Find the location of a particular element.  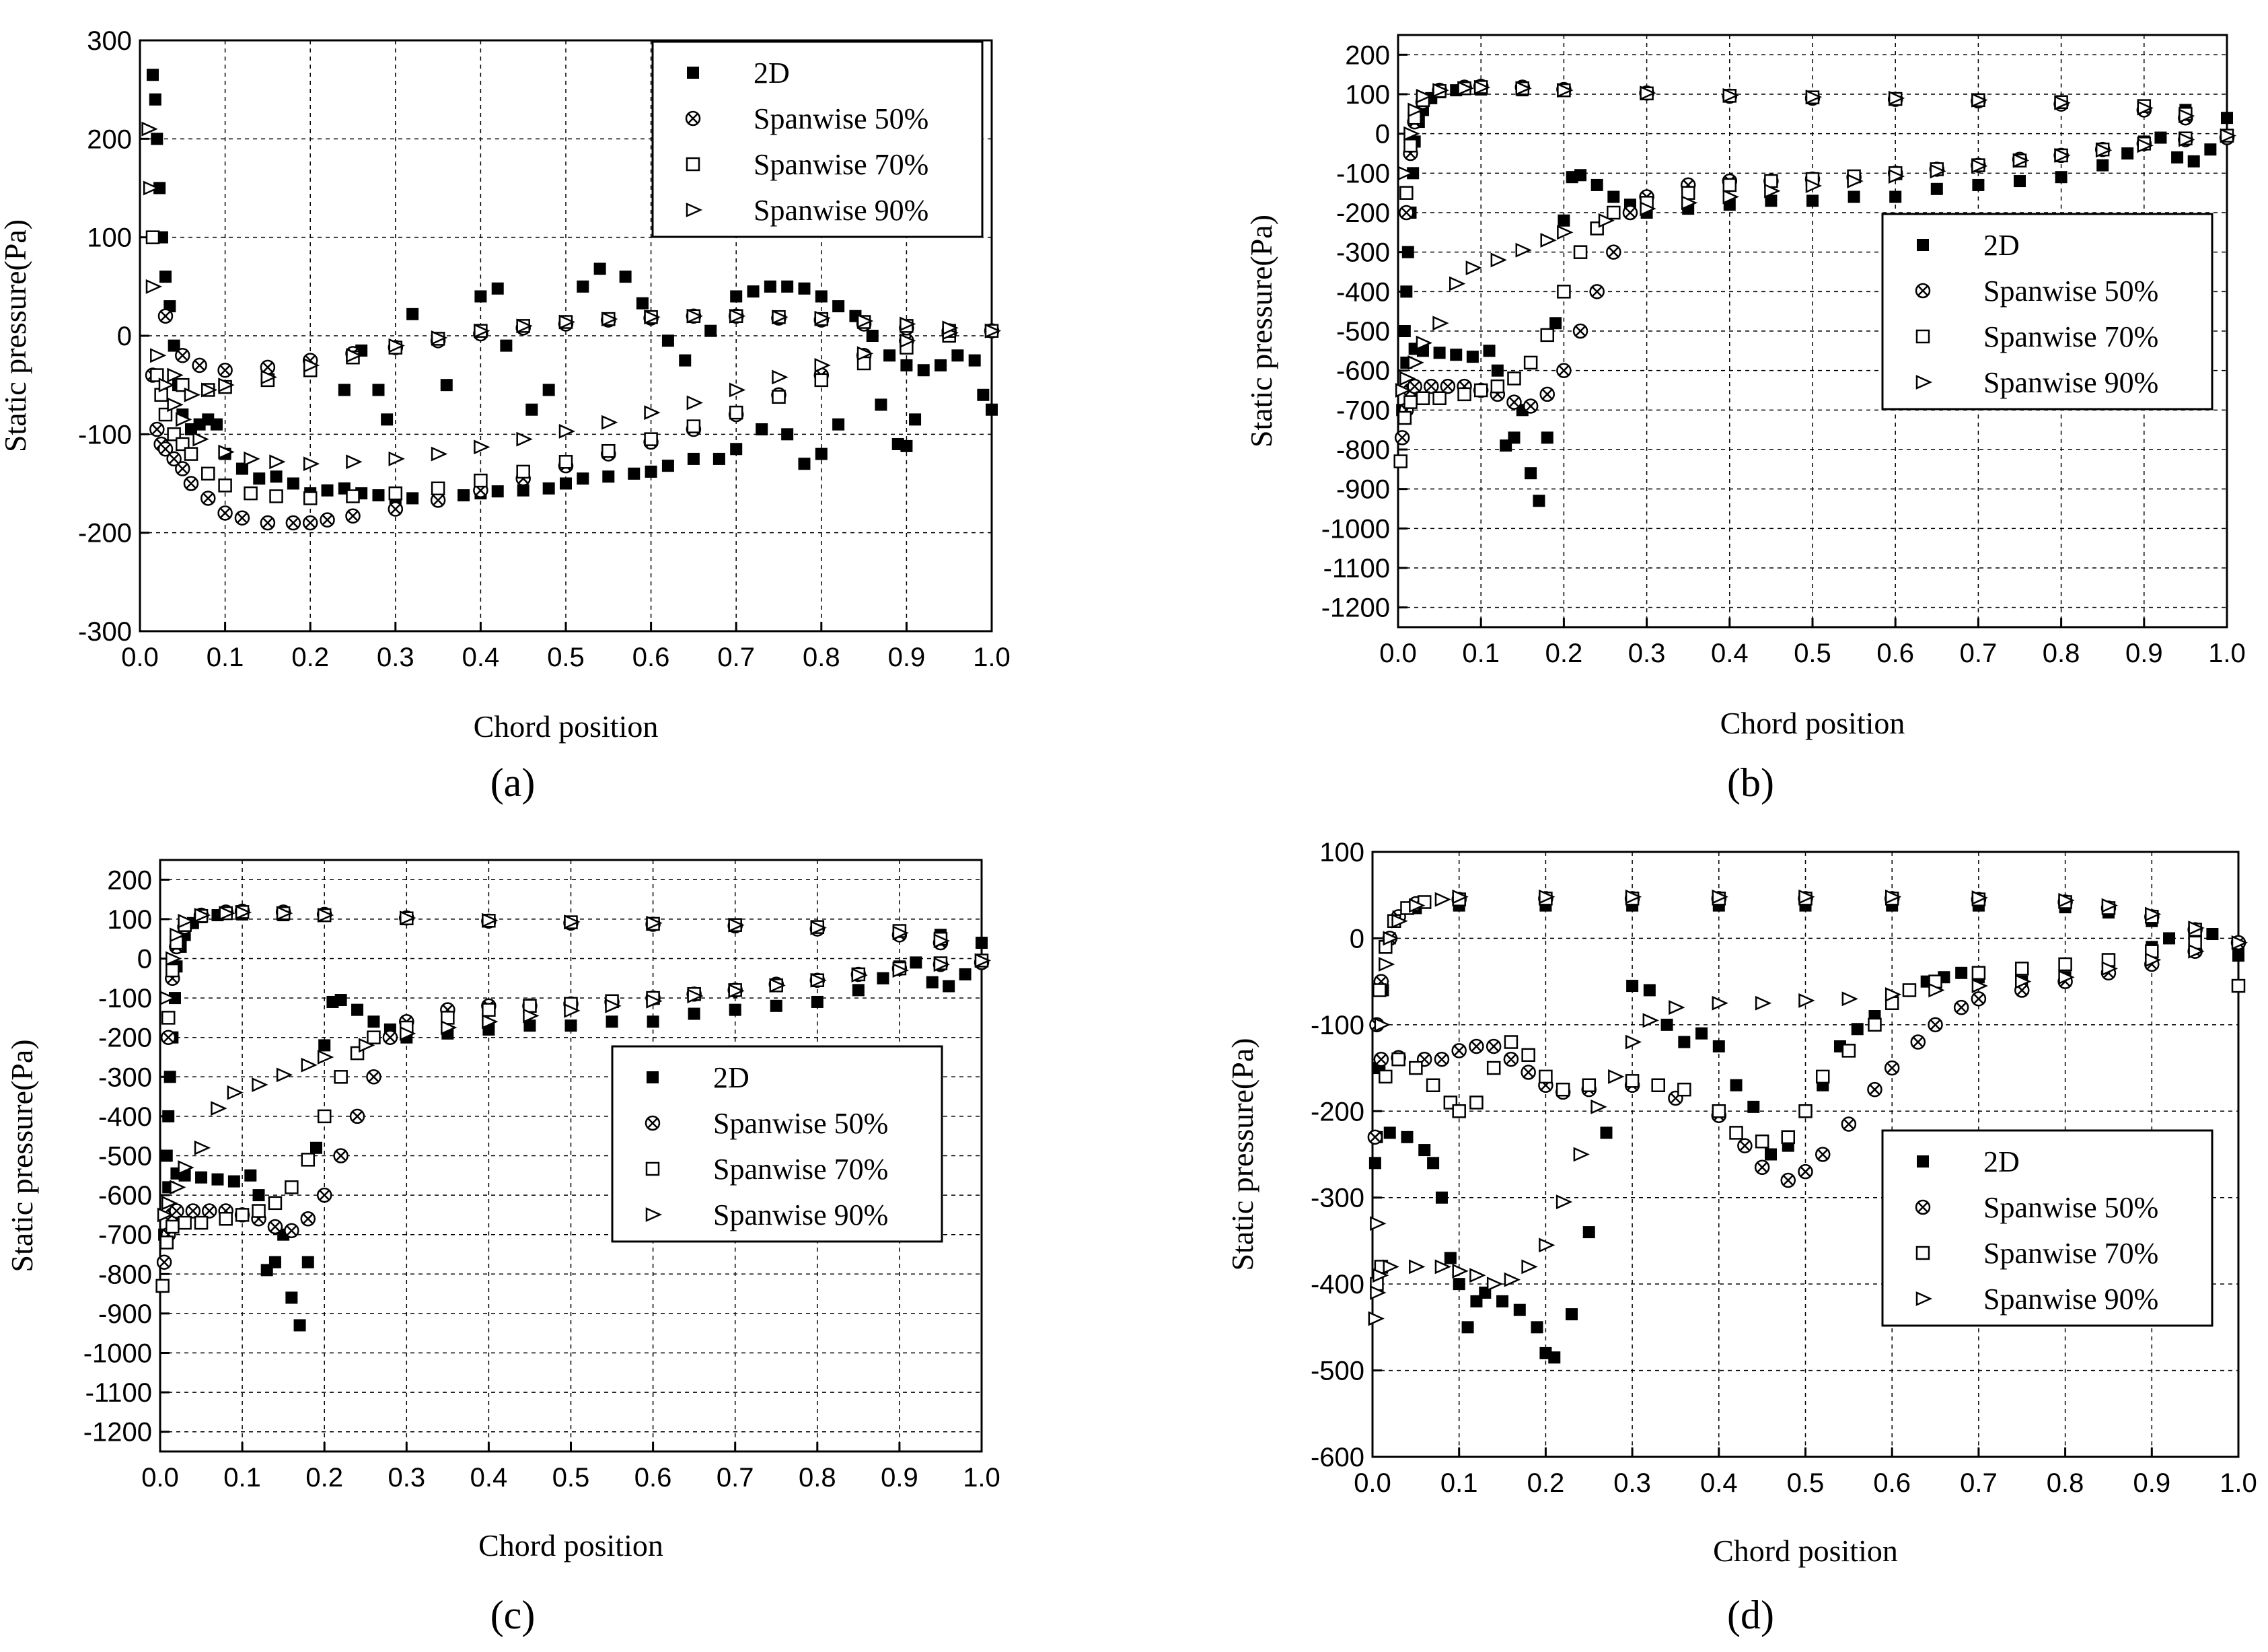

x-tick-label: 0.0 is located at coordinates (1398, 653).